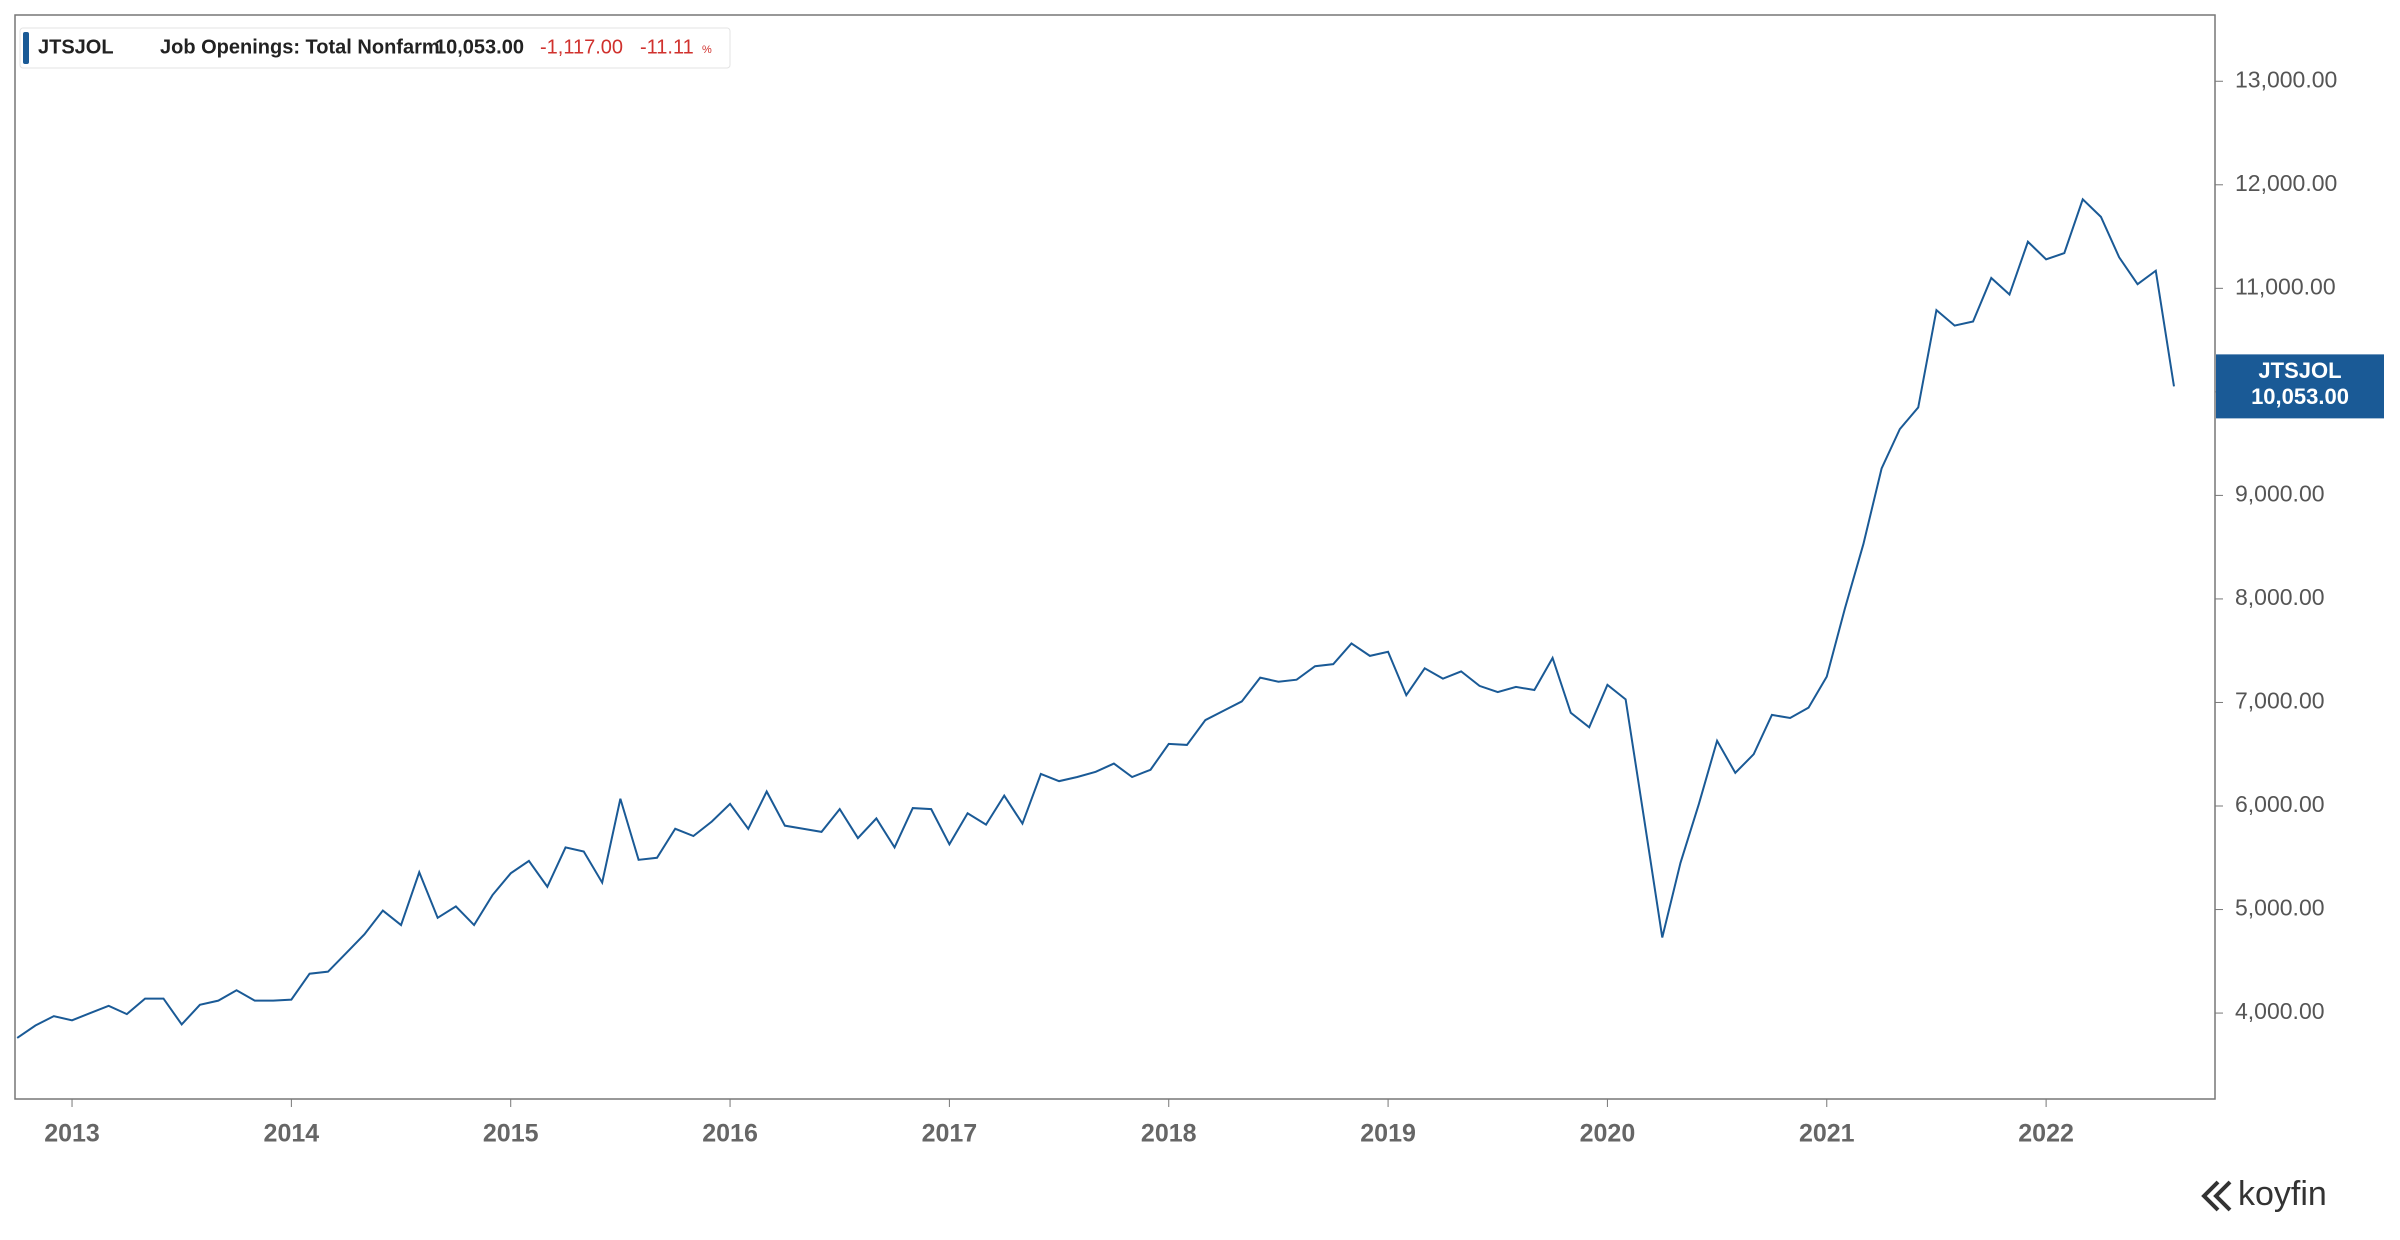 The height and width of the screenshot is (1240, 2400). Describe the element at coordinates (2280, 597) in the screenshot. I see `y-tick-label: 8,000.00` at that location.